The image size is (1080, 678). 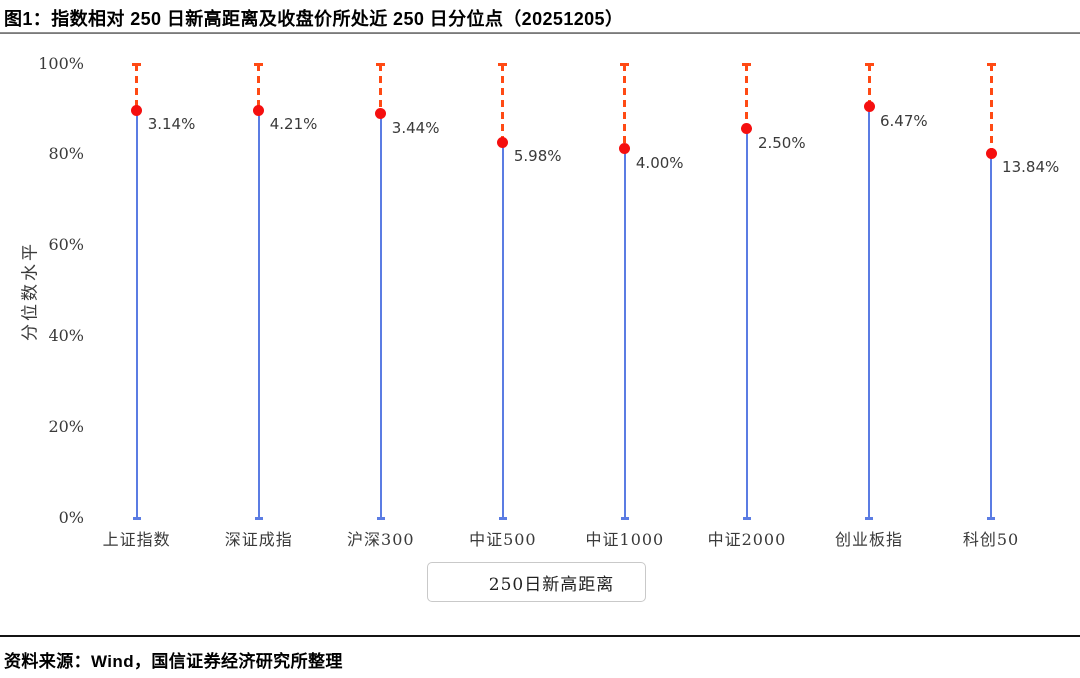 I want to click on y-axis-tick-label: 40%, so click(x=66, y=336).